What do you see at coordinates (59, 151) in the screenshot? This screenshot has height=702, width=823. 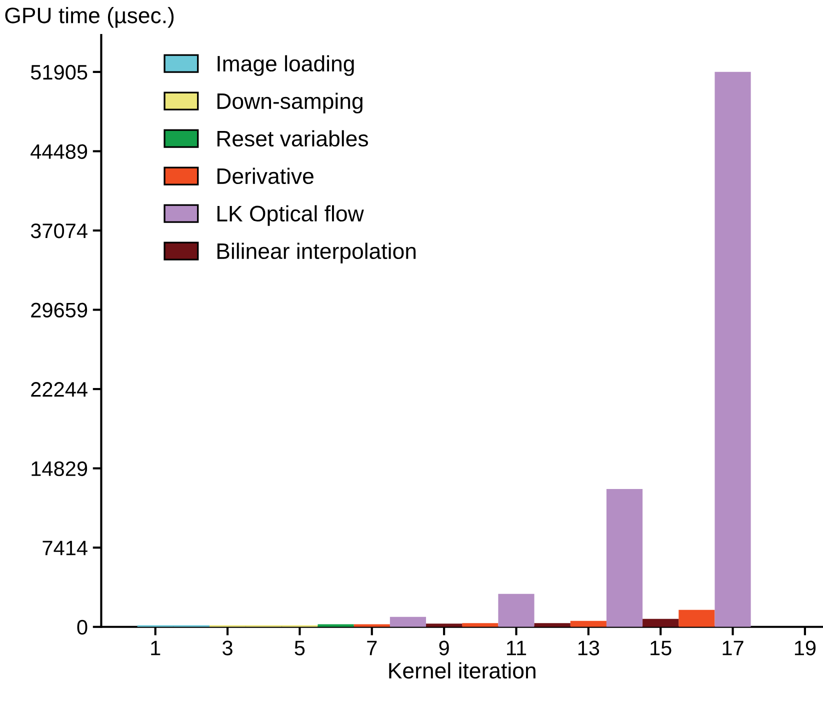 I see `y-tick-label: 44489` at bounding box center [59, 151].